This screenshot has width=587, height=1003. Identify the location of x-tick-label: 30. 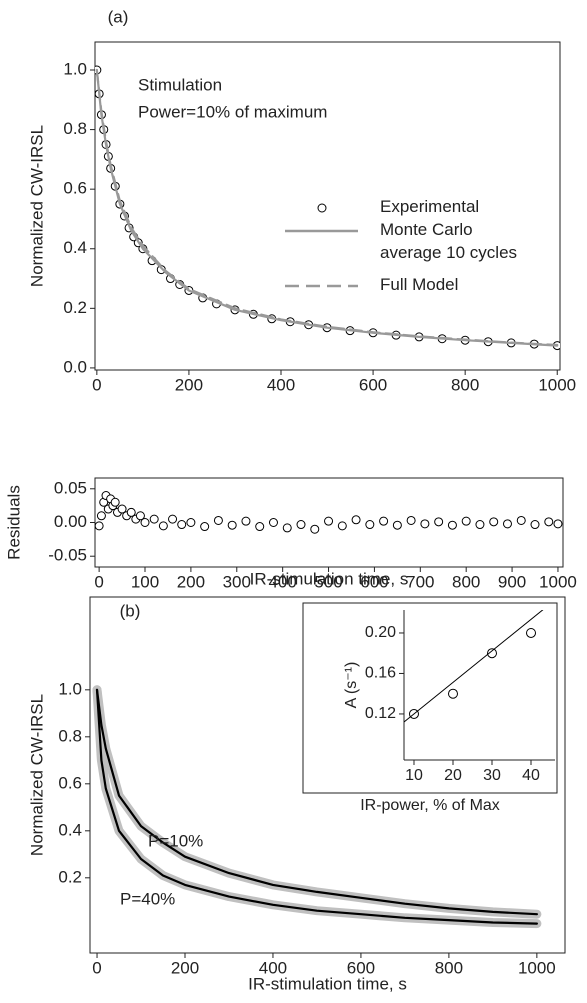
(492, 775).